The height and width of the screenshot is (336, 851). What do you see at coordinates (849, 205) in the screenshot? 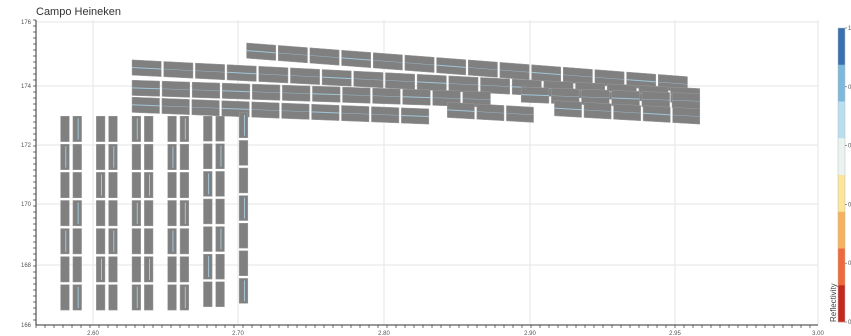
I see `colorbar-tick-label: 0.4` at bounding box center [849, 205].